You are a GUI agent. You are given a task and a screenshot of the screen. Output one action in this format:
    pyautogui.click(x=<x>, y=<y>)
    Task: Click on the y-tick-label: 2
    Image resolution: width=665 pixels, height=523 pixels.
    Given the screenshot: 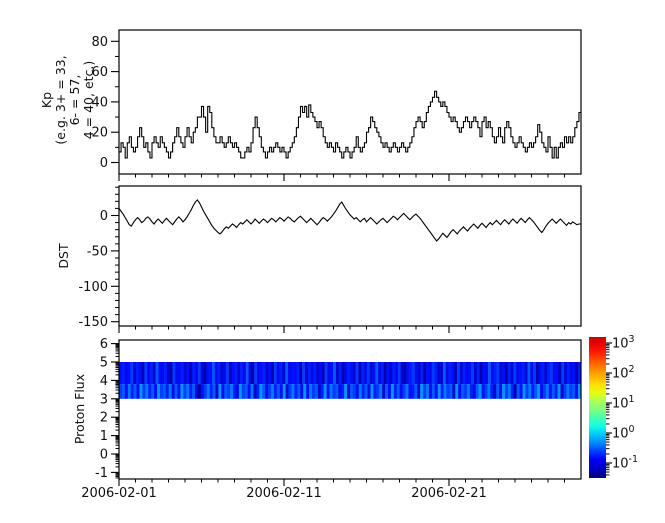 What is the action you would take?
    pyautogui.click(x=104, y=418)
    